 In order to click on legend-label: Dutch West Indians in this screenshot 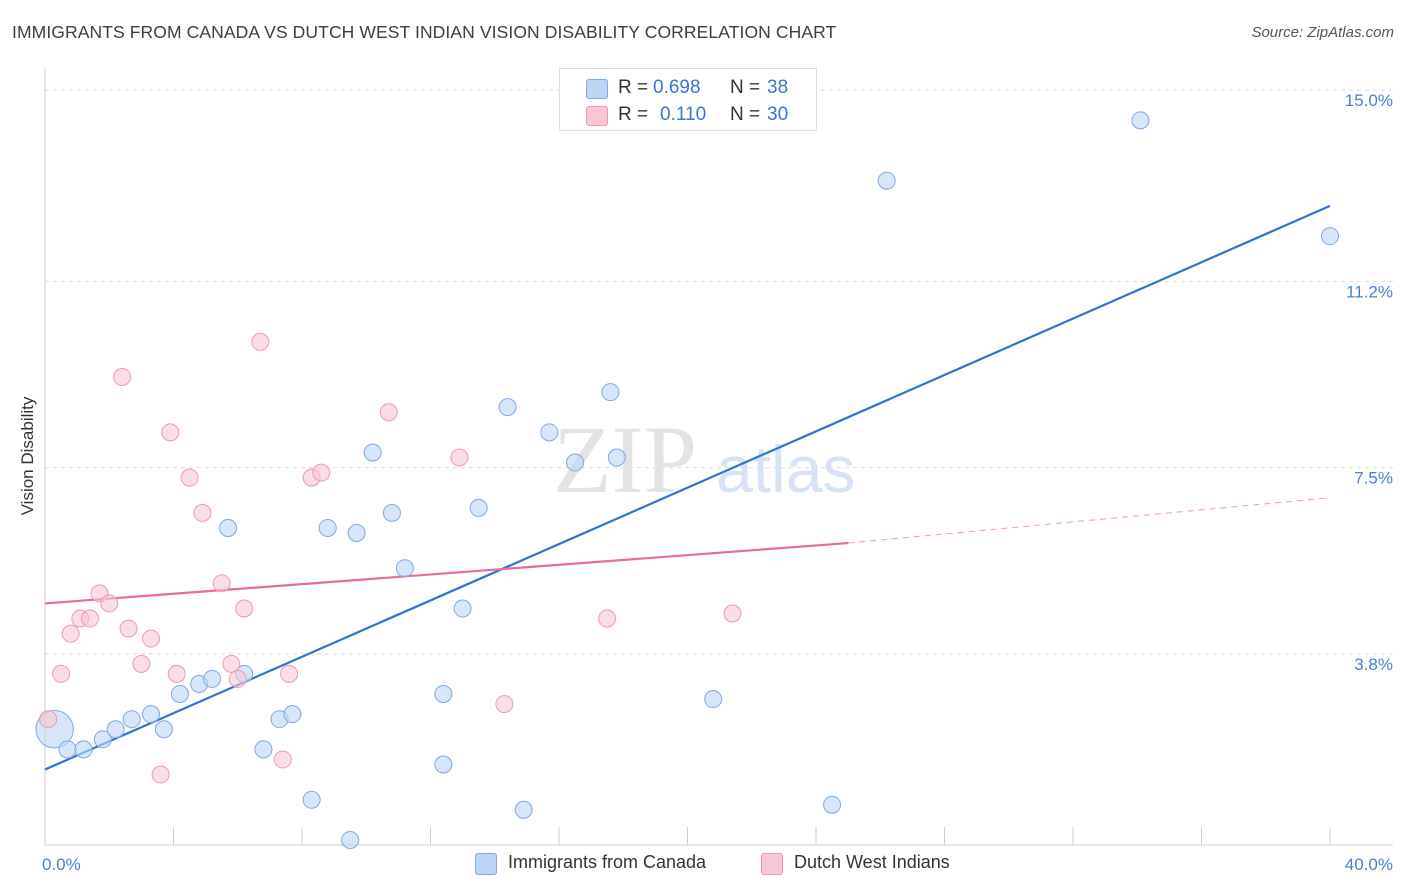, I will do `click(872, 862)`.